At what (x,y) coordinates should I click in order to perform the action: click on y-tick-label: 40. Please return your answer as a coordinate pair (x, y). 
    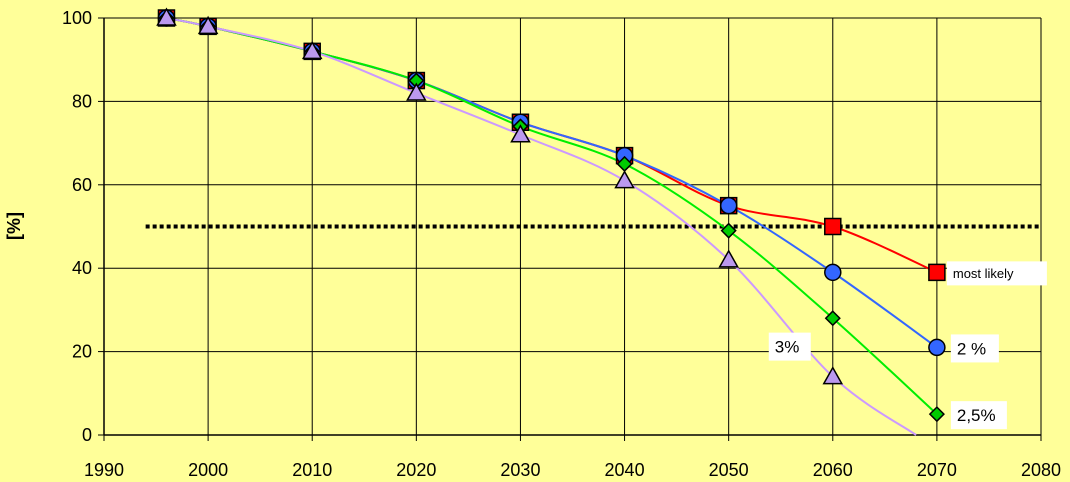
    Looking at the image, I should click on (82, 268).